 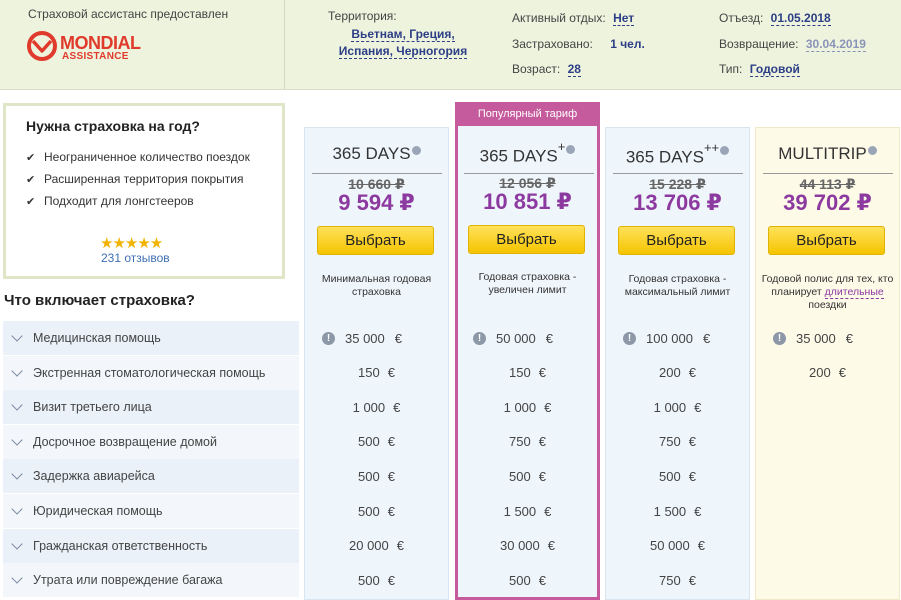 What do you see at coordinates (151, 580) in the screenshot?
I see `coverage-row-header: Утрата или повреждение багажа` at bounding box center [151, 580].